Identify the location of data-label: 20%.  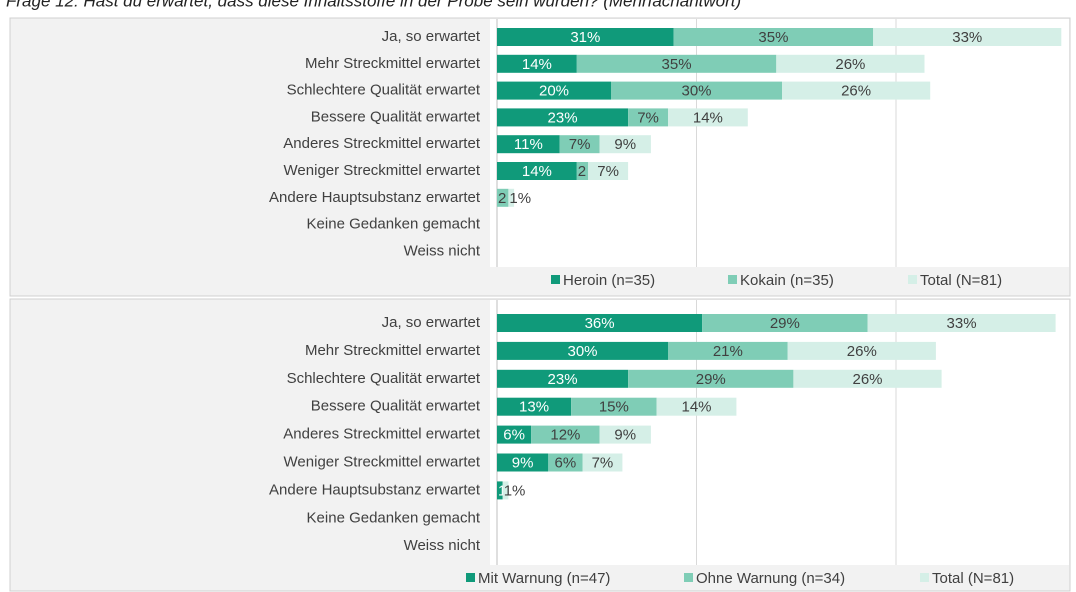
(554, 91).